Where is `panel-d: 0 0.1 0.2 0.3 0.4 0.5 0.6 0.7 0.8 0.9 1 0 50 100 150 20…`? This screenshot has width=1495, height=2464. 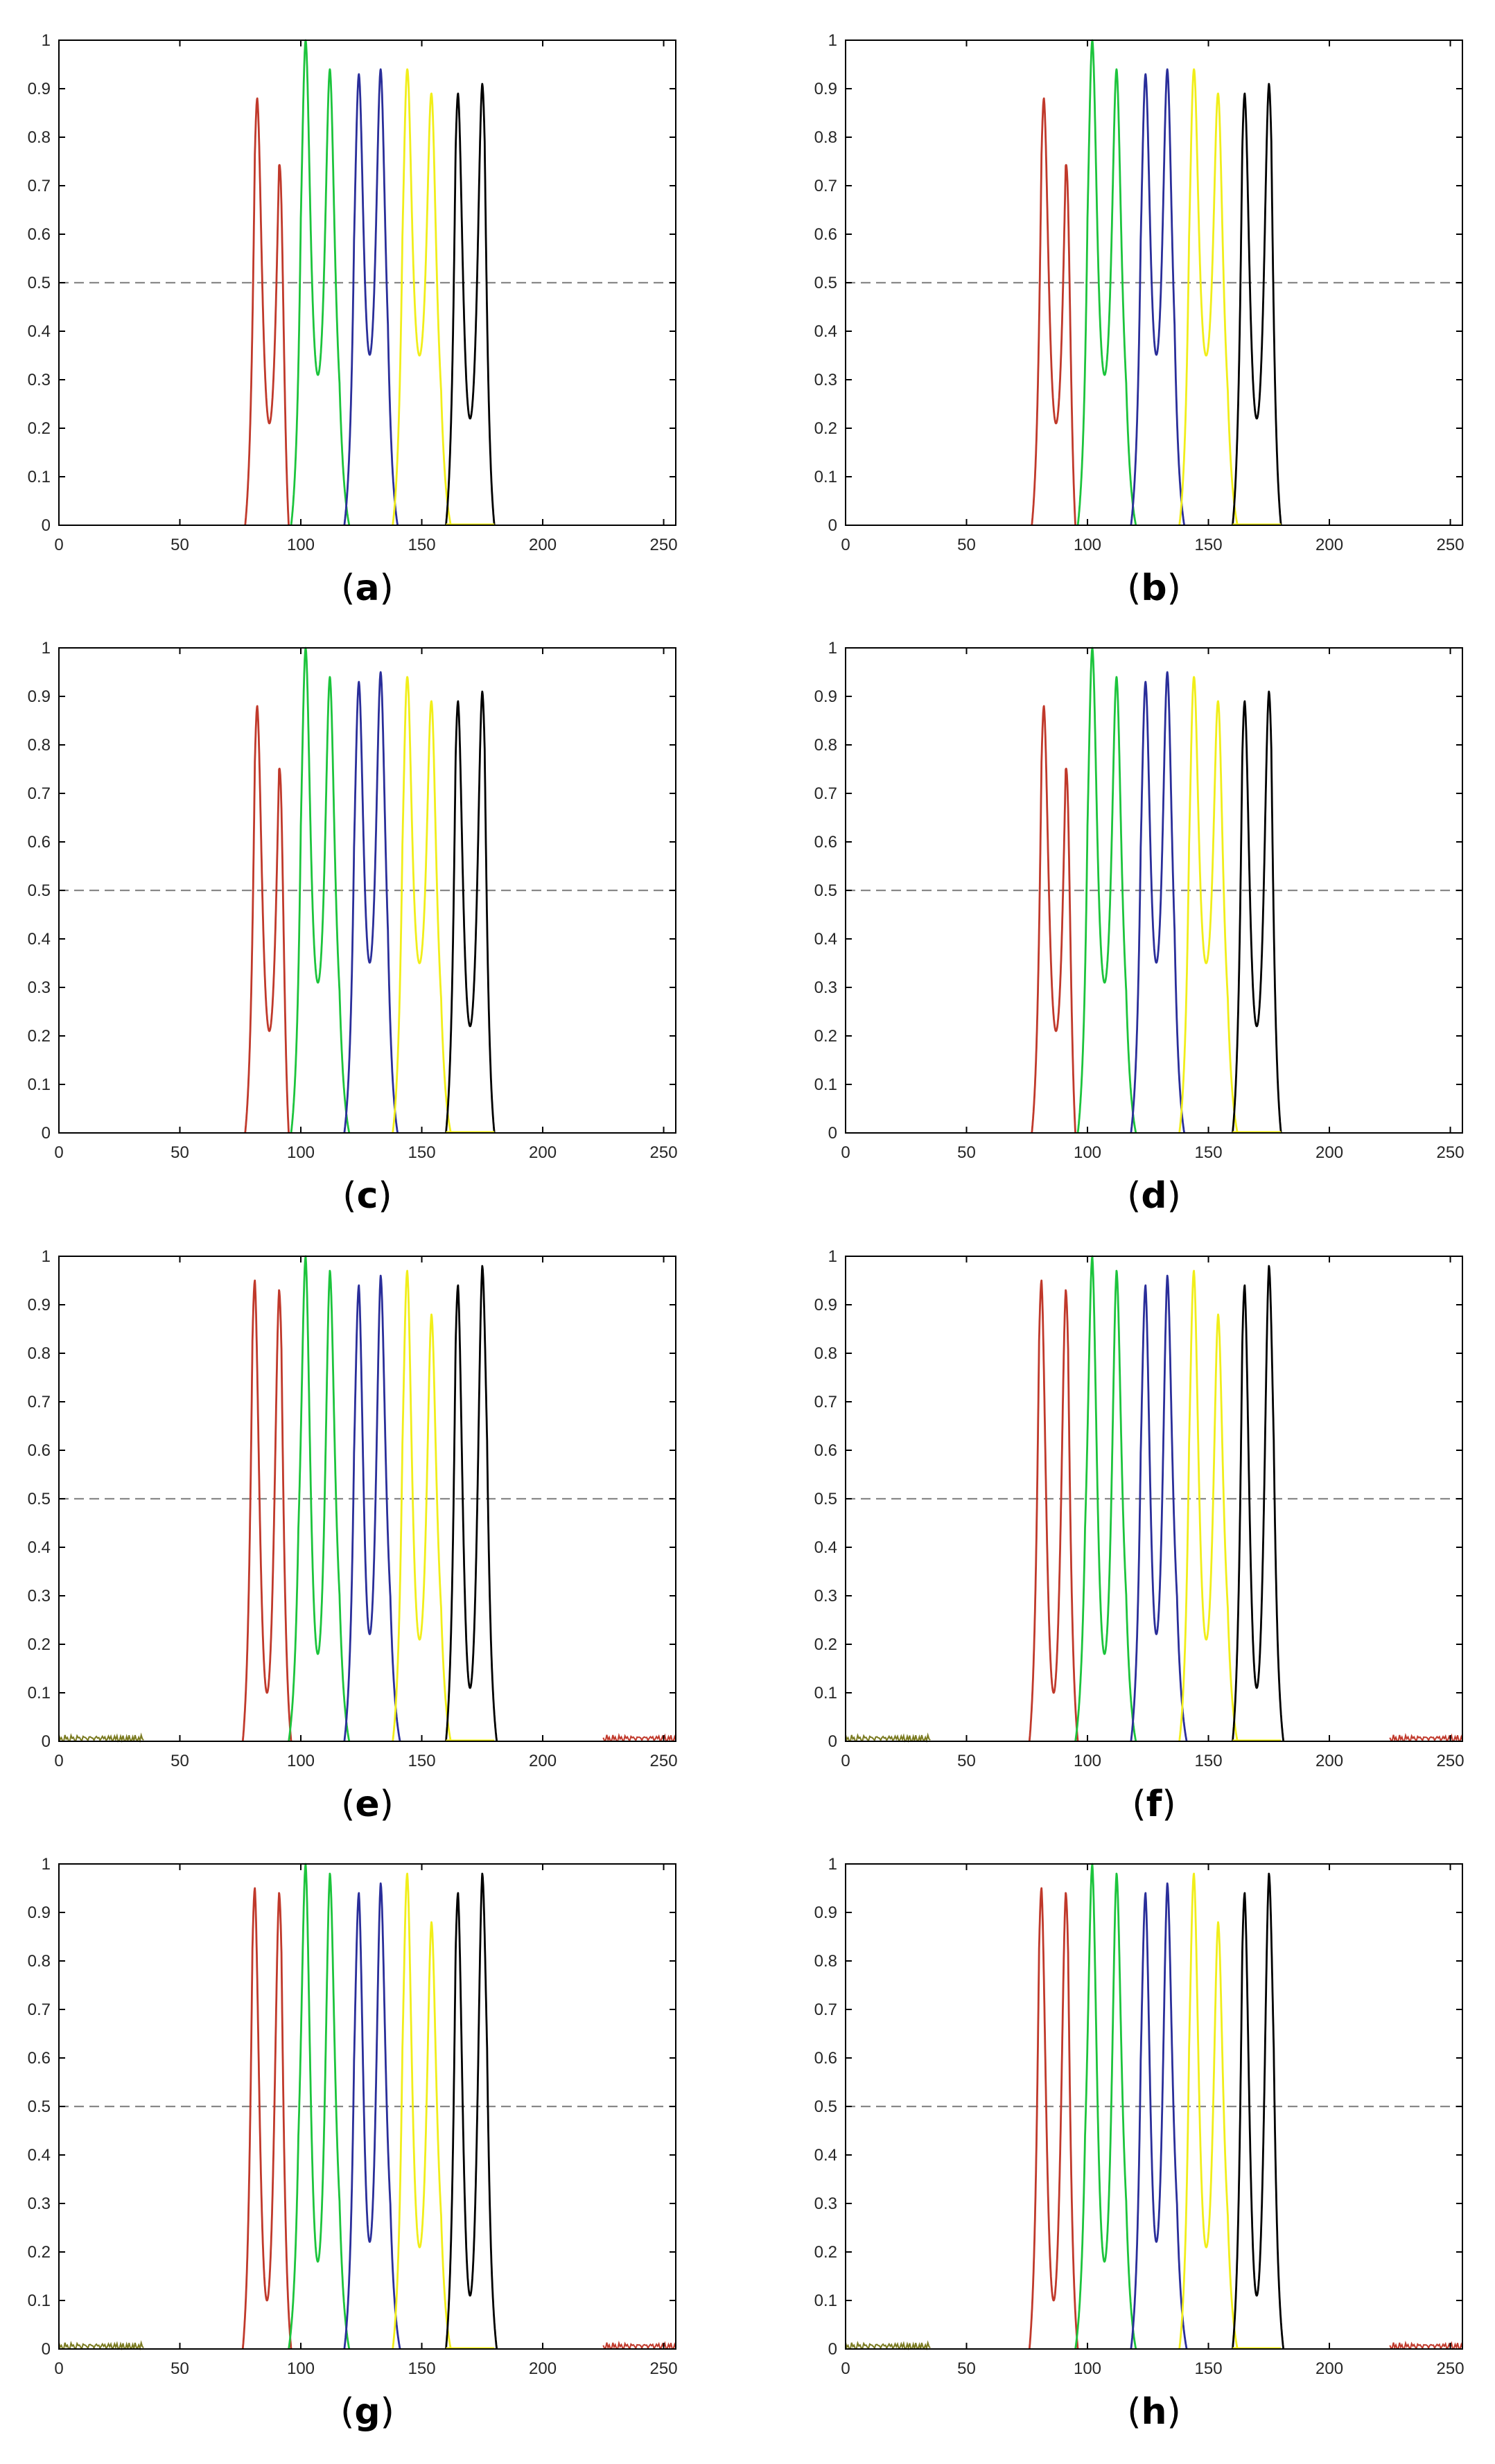 panel-d: 0 0.1 0.2 0.3 0.4 0.5 0.6 0.7 0.8 0.9 1 0 50 100 150 20… is located at coordinates (1139, 928).